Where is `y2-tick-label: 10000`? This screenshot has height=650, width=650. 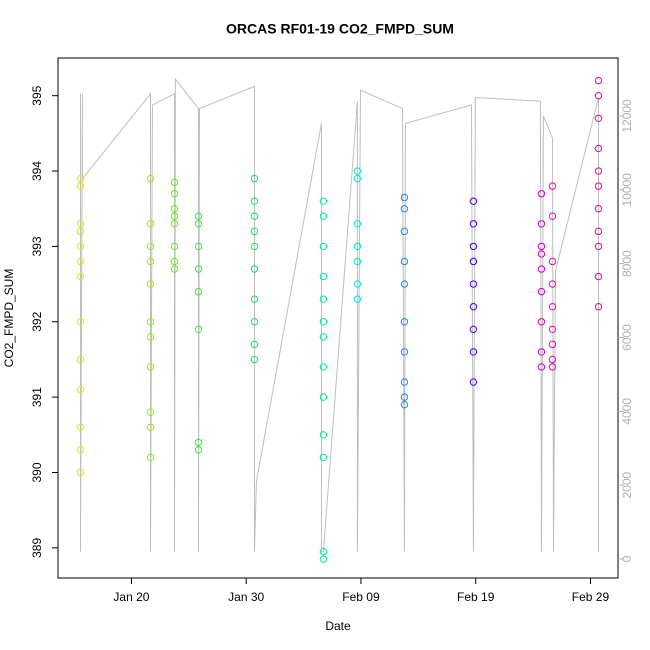
y2-tick-label: 10000 is located at coordinates (627, 190).